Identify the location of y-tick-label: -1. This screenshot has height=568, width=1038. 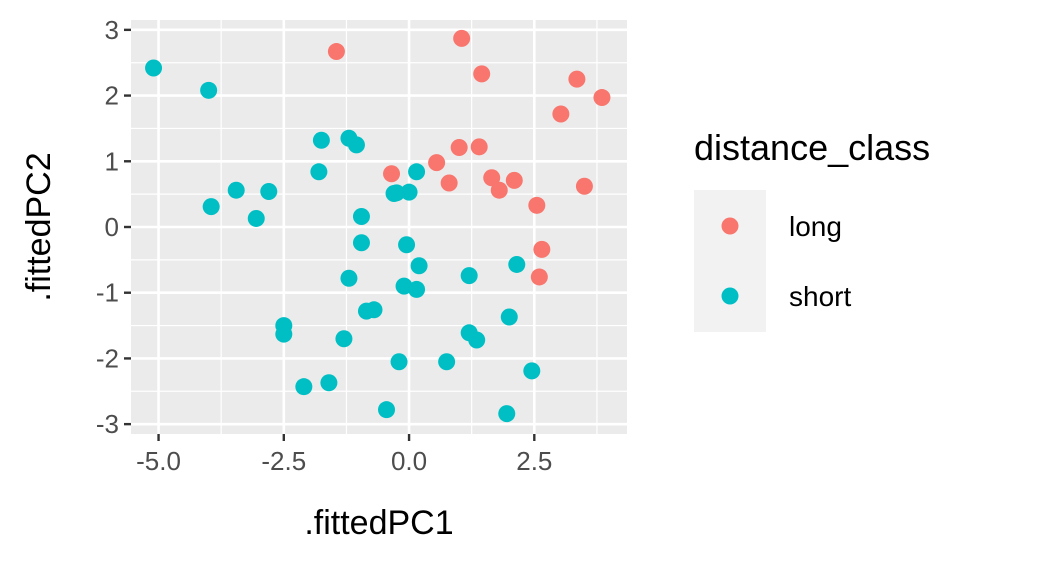
(107, 293).